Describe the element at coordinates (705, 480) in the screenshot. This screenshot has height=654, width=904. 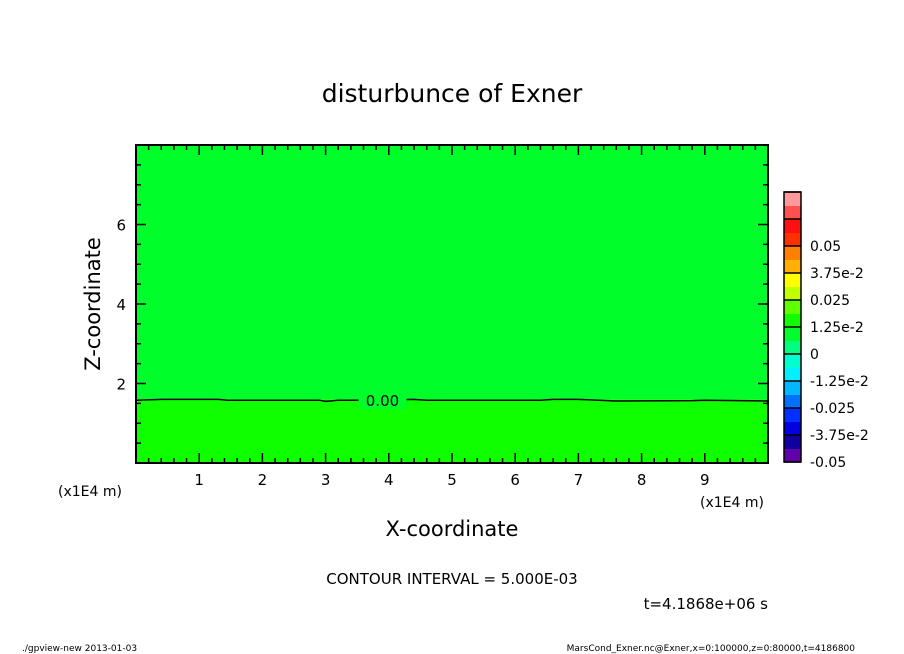
I see `x-tick-label: 9` at that location.